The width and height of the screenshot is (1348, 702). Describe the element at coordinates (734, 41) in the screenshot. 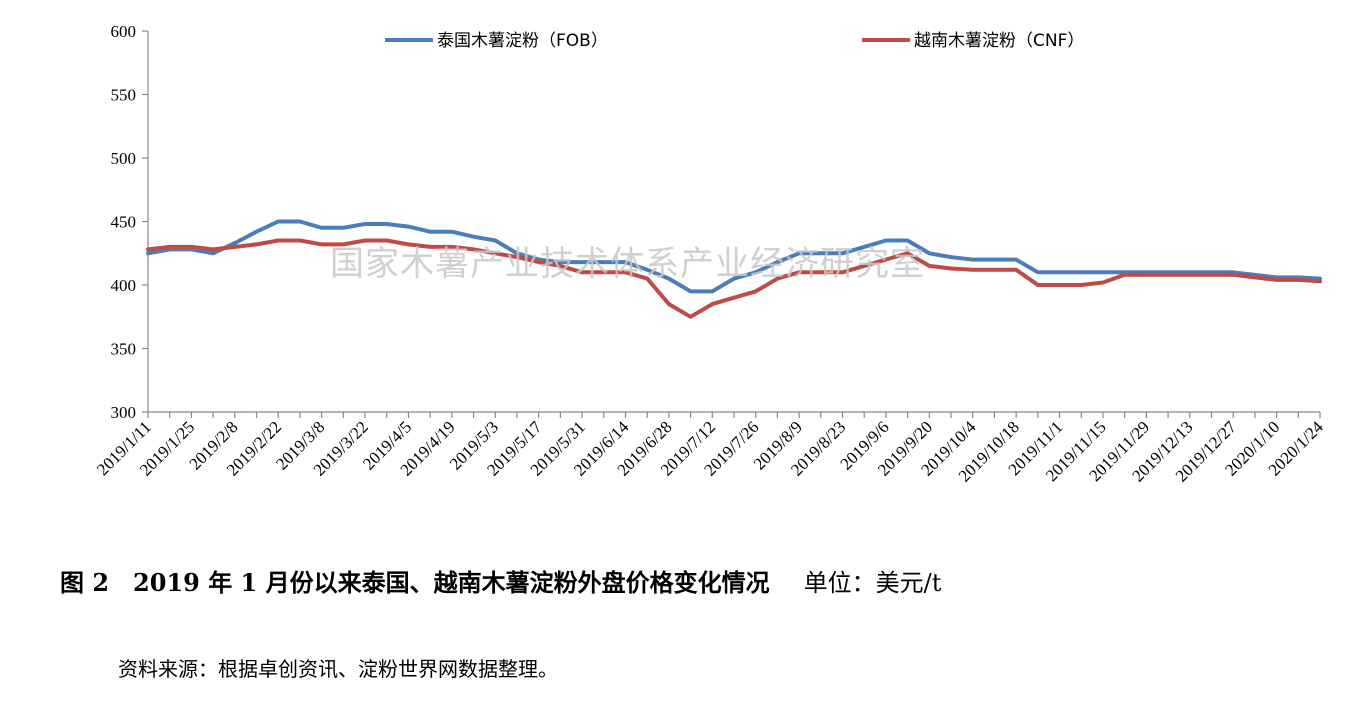

I see `legend: 泰国木薯淀粉（FOB） 越南木薯淀粉（CNF）` at that location.